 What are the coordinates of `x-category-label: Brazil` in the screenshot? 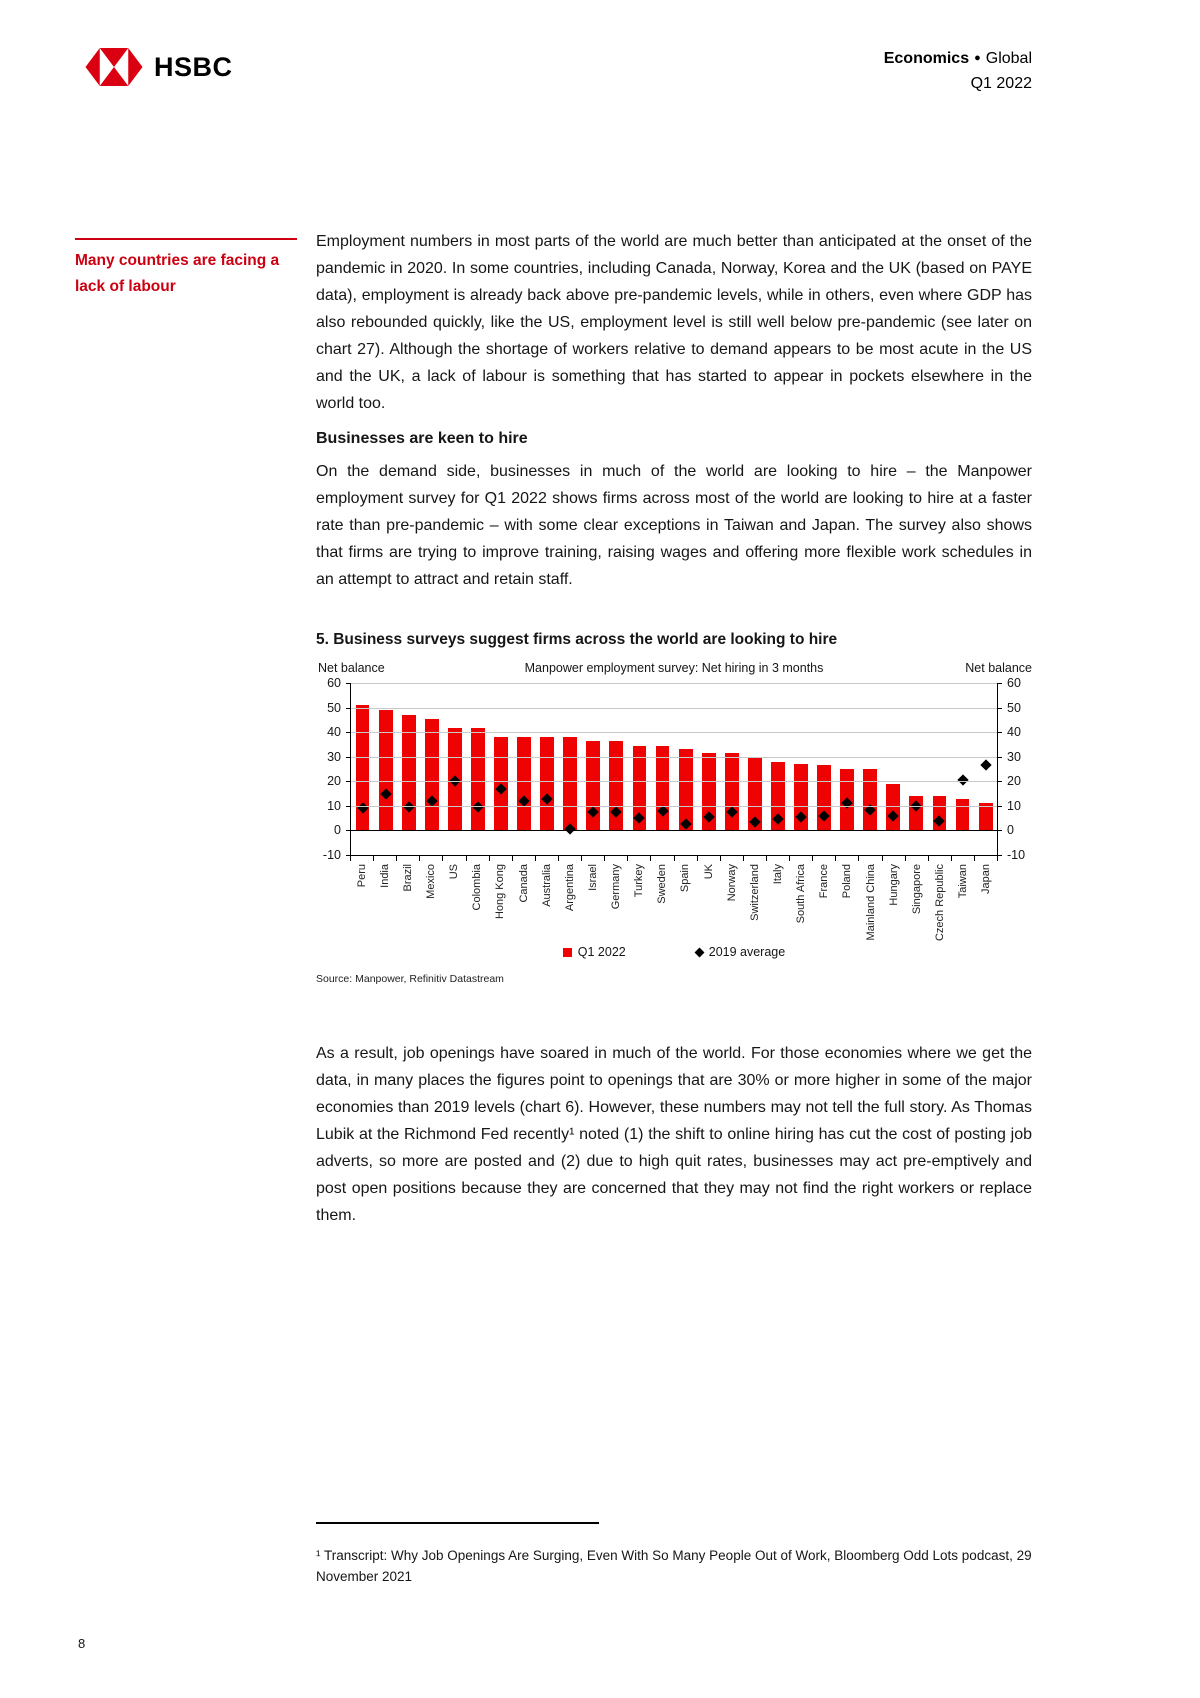 It's located at (407, 878).